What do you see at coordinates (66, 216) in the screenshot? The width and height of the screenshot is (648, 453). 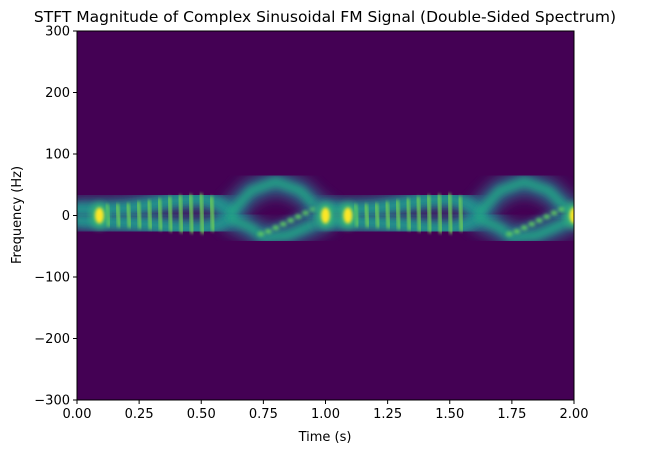 I see `y-tick-label: 0` at bounding box center [66, 216].